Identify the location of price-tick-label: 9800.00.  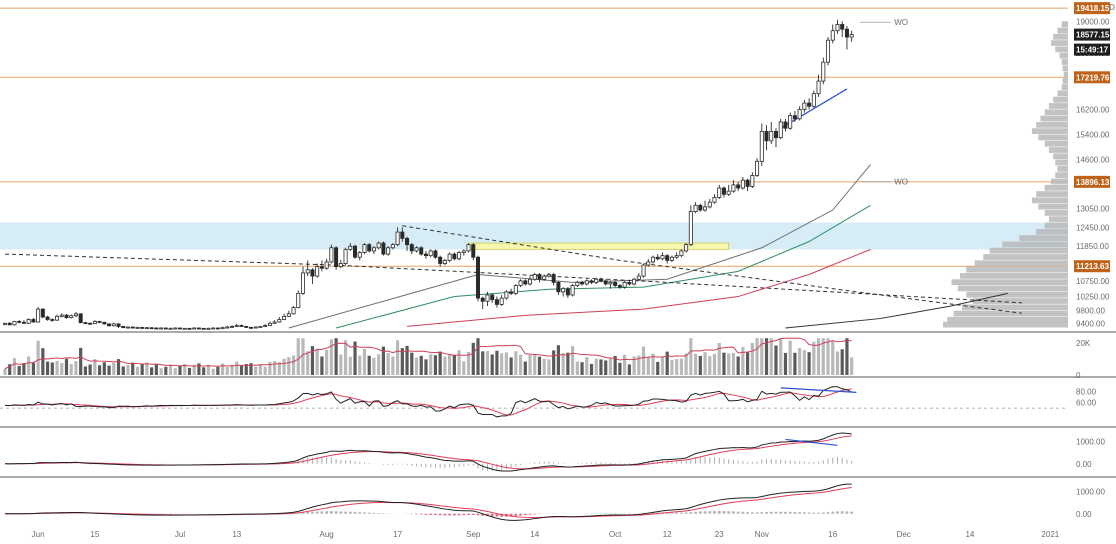
(1090, 311).